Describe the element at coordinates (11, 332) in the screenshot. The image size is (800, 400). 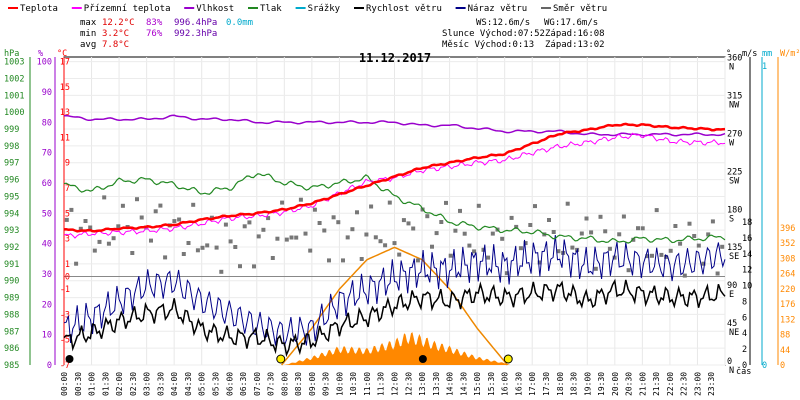
I see `hpa-tick-label: 987` at that location.